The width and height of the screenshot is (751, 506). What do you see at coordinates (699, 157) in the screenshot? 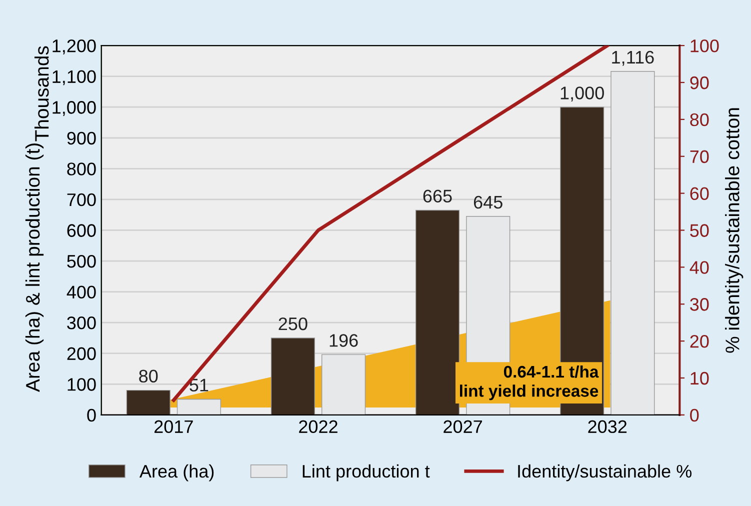
I see `y2-tick-label: 70` at bounding box center [699, 157].